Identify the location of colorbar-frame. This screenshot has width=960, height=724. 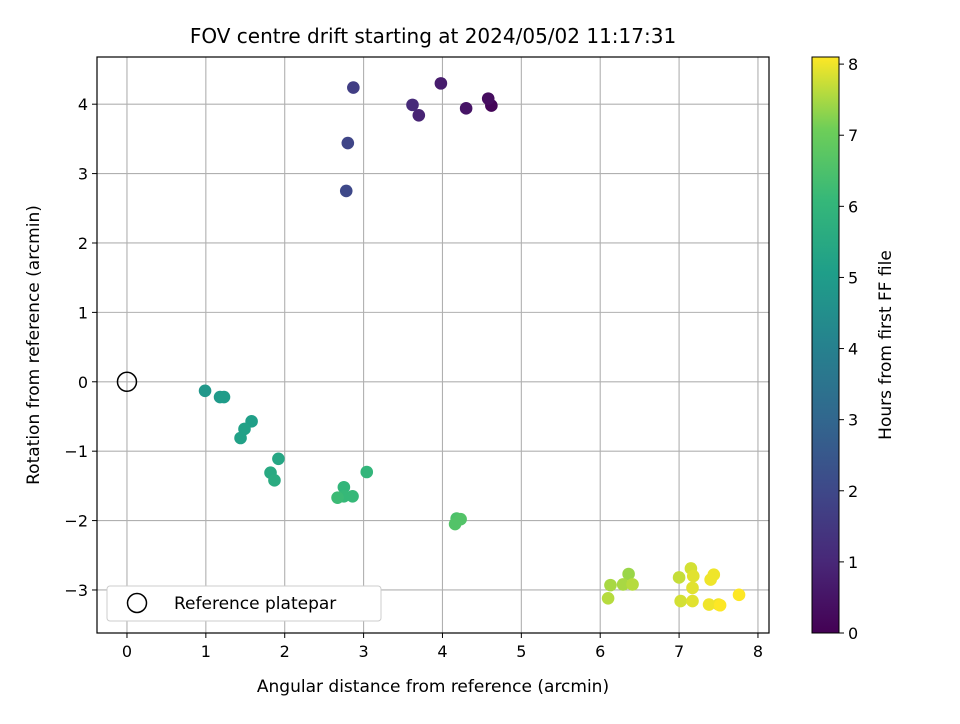
(825, 345).